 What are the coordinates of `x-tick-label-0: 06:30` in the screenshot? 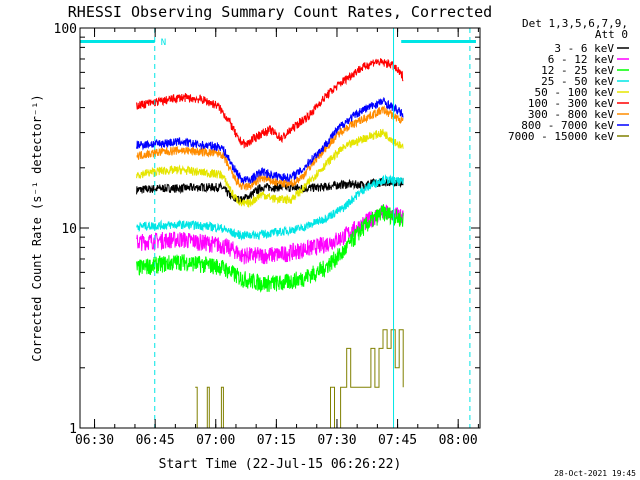 It's located at (94, 440).